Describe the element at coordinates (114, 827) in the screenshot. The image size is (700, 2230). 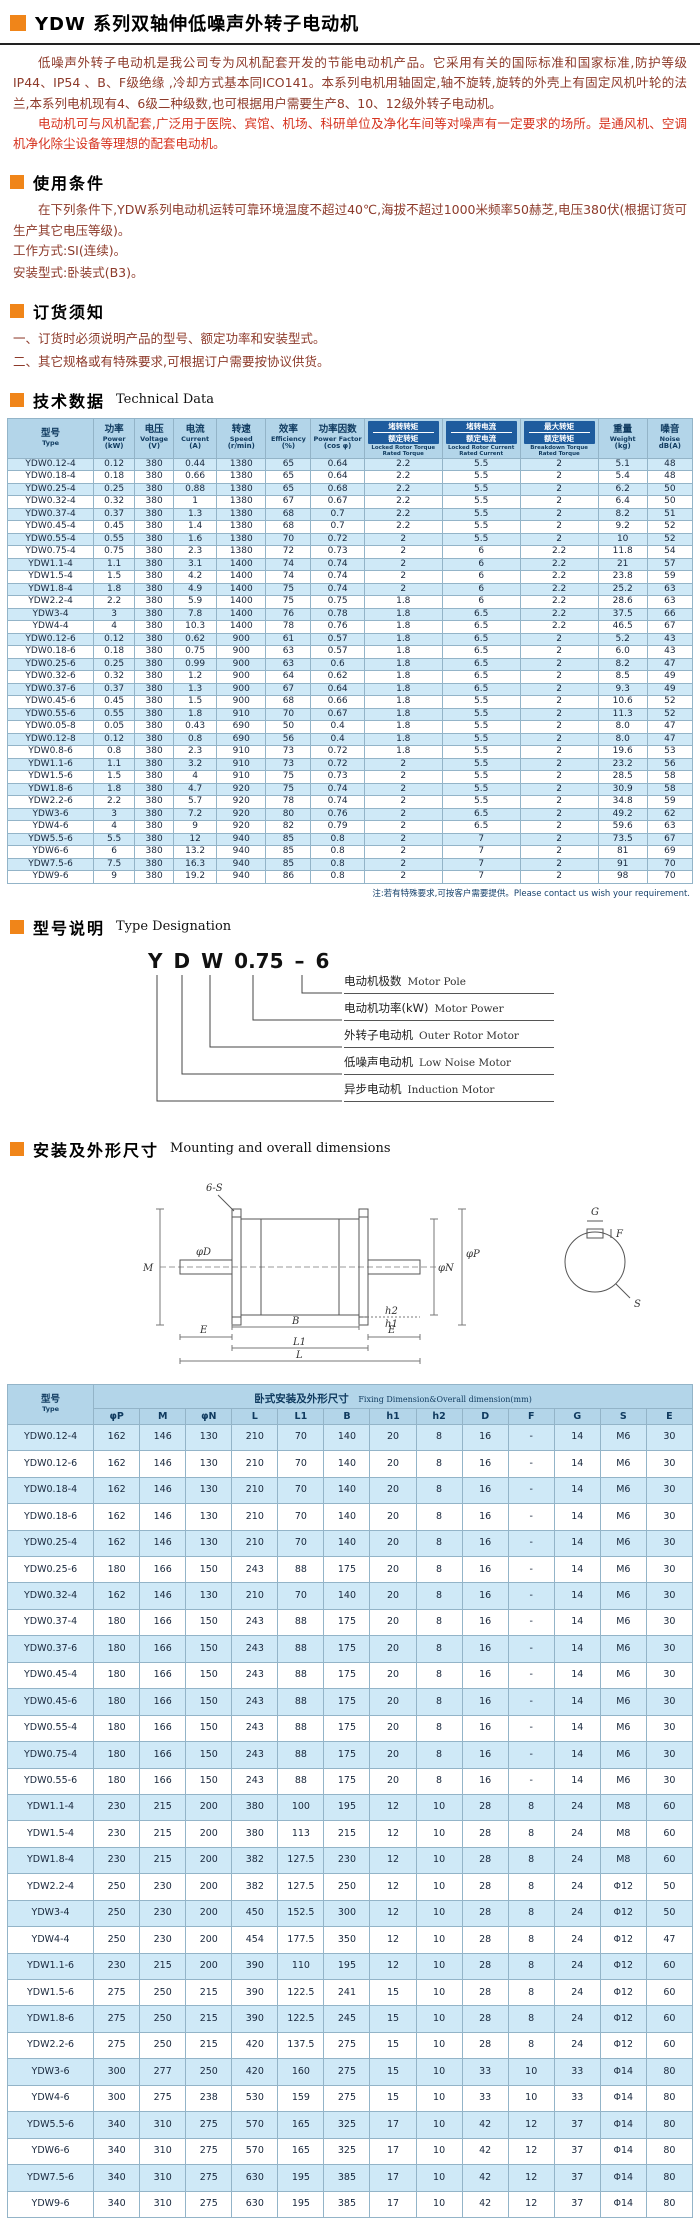
I see `value-cell: 4` at that location.